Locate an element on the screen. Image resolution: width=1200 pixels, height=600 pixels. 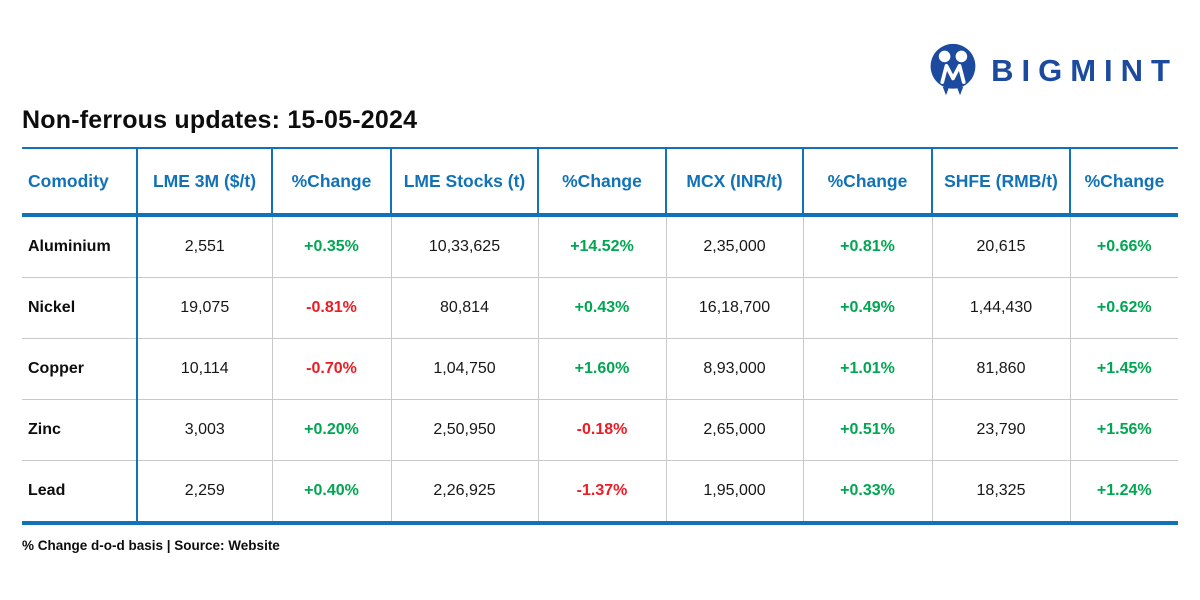
commodity-name: Copper is located at coordinates (79, 369).